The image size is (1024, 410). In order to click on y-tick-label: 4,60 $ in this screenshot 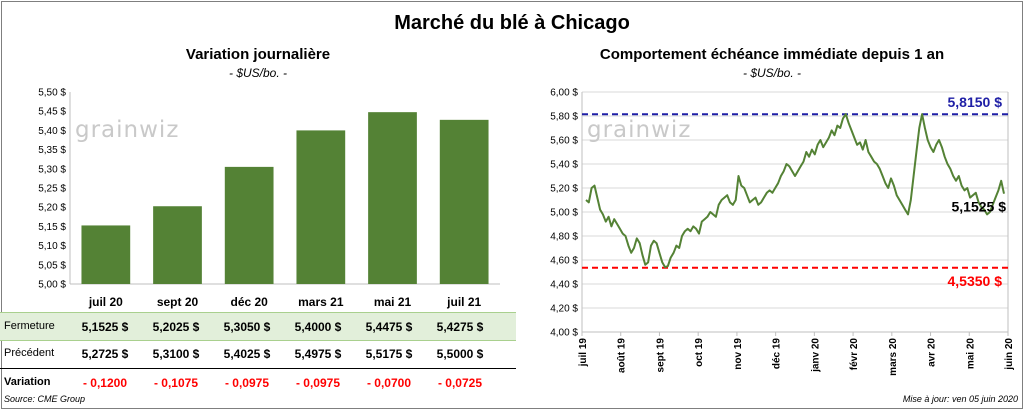, I will do `click(564, 261)`.